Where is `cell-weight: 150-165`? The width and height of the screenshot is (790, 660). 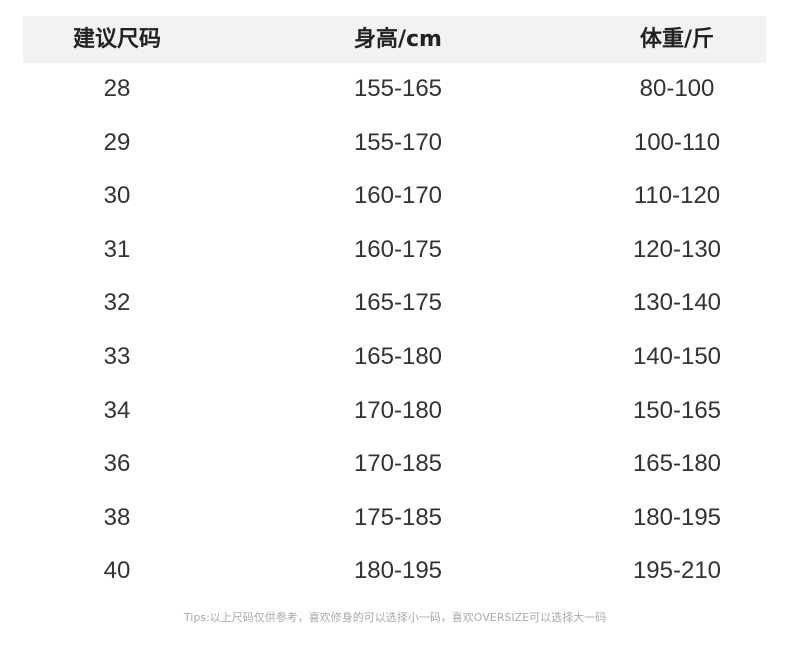 cell-weight: 150-165 is located at coordinates (677, 410).